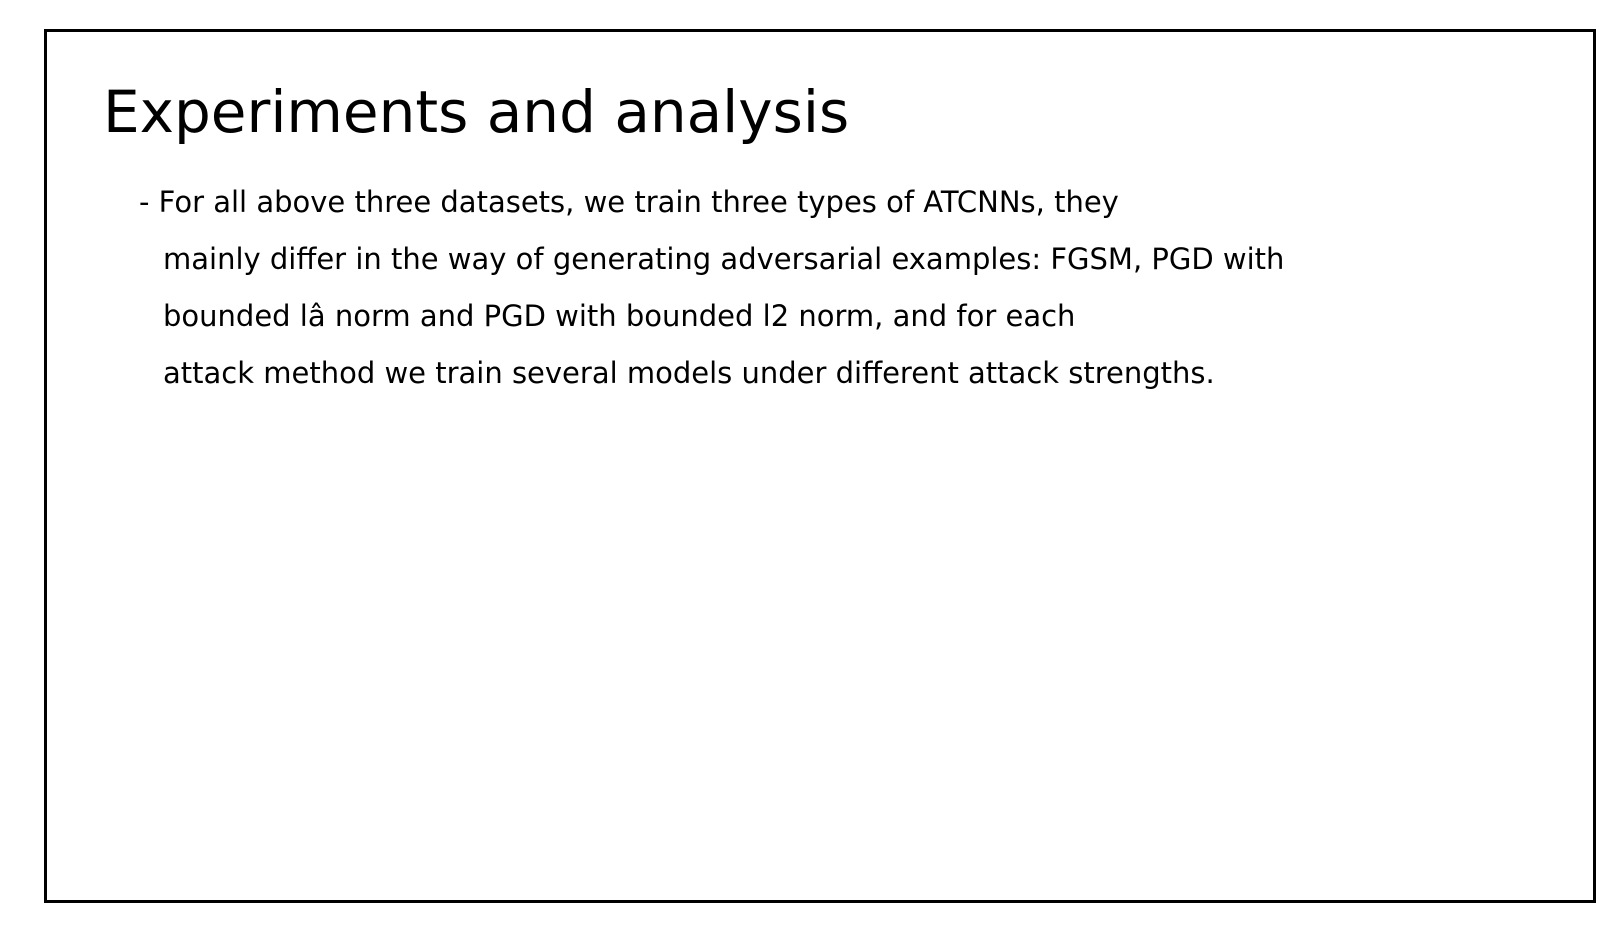 The image size is (1620, 944). I want to click on slide-title: Experiments and analysis, so click(476, 113).